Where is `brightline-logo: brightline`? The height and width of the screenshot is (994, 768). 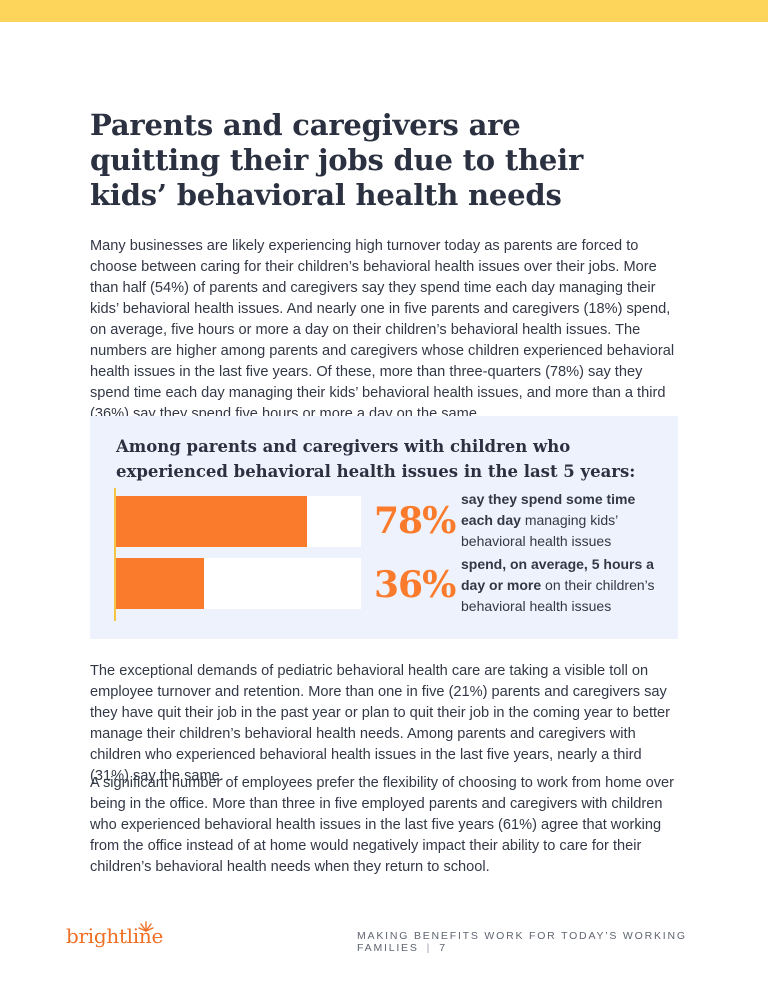 brightline-logo: brightline is located at coordinates (114, 934).